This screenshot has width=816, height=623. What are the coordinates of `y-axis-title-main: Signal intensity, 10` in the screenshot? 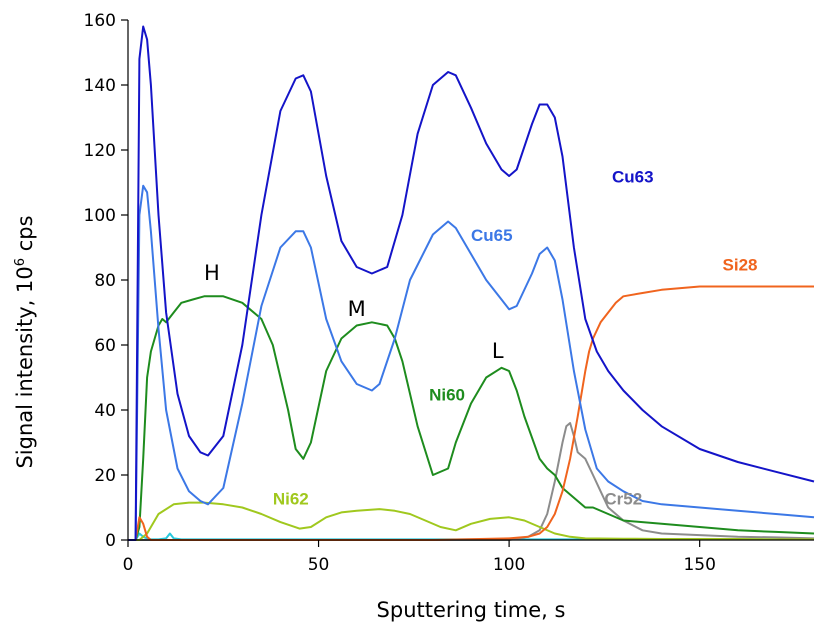 It's located at (25, 367).